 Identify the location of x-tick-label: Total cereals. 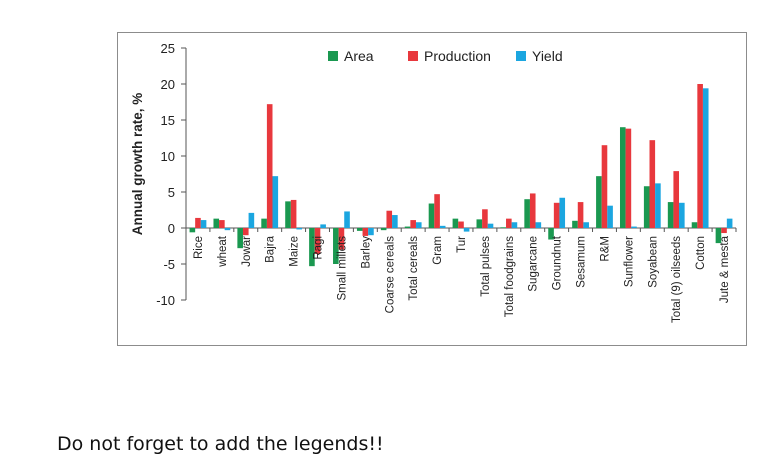
(414, 268).